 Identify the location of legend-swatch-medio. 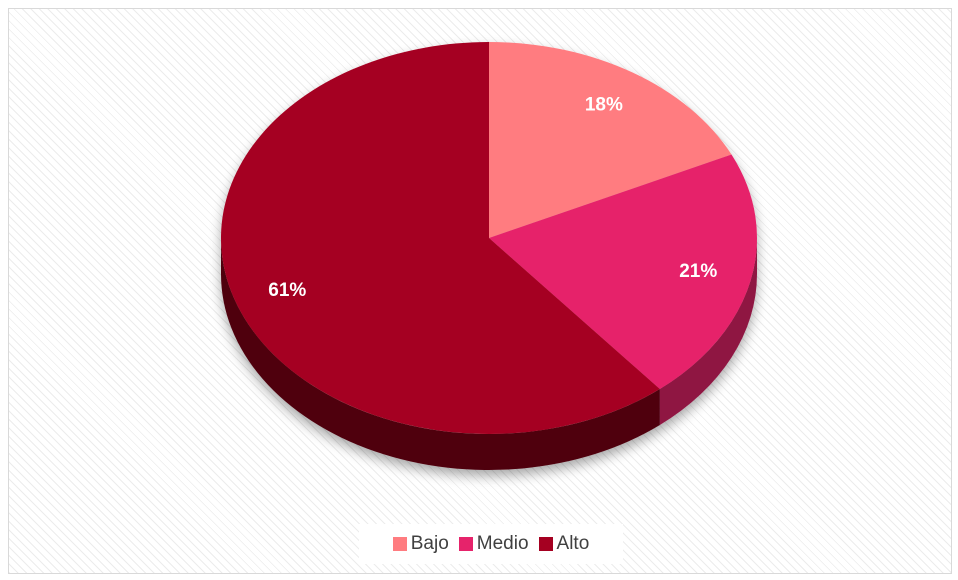
(465, 544).